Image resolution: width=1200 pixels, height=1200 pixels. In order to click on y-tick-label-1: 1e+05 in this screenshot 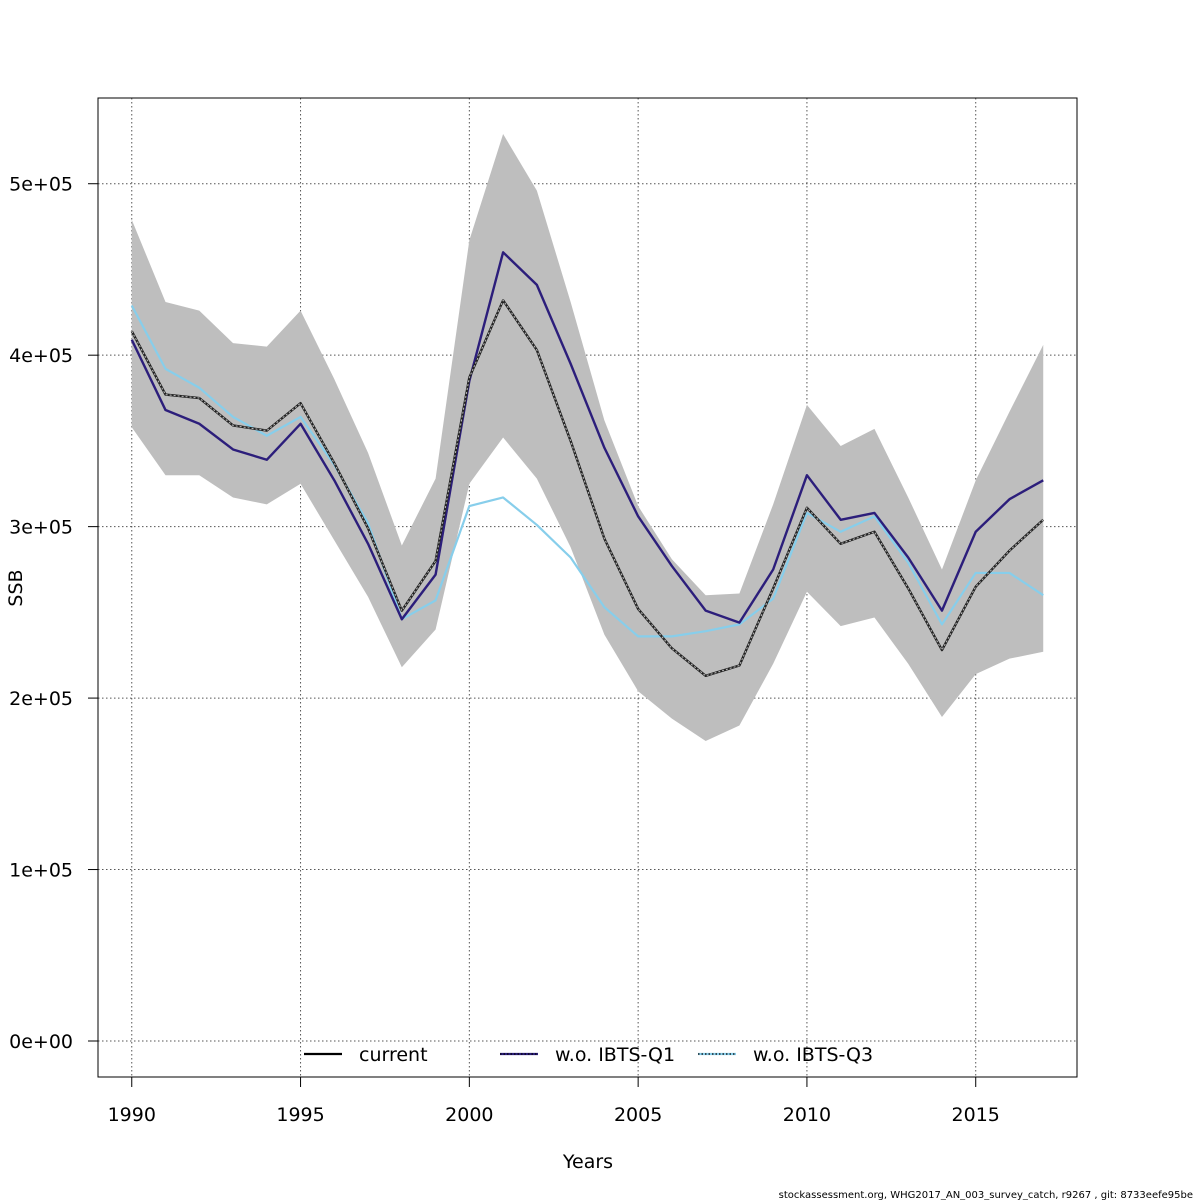, I will do `click(41, 871)`.